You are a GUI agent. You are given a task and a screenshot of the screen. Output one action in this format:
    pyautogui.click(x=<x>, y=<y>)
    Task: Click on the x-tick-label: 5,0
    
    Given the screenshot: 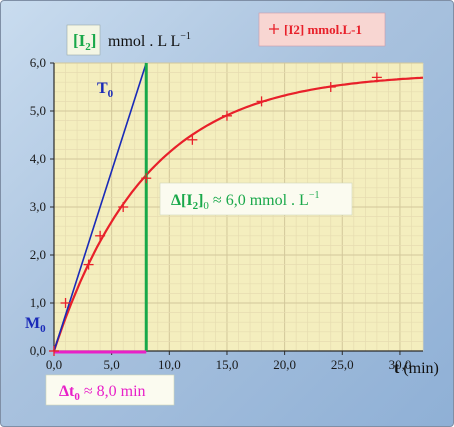 What is the action you would take?
    pyautogui.click(x=112, y=364)
    